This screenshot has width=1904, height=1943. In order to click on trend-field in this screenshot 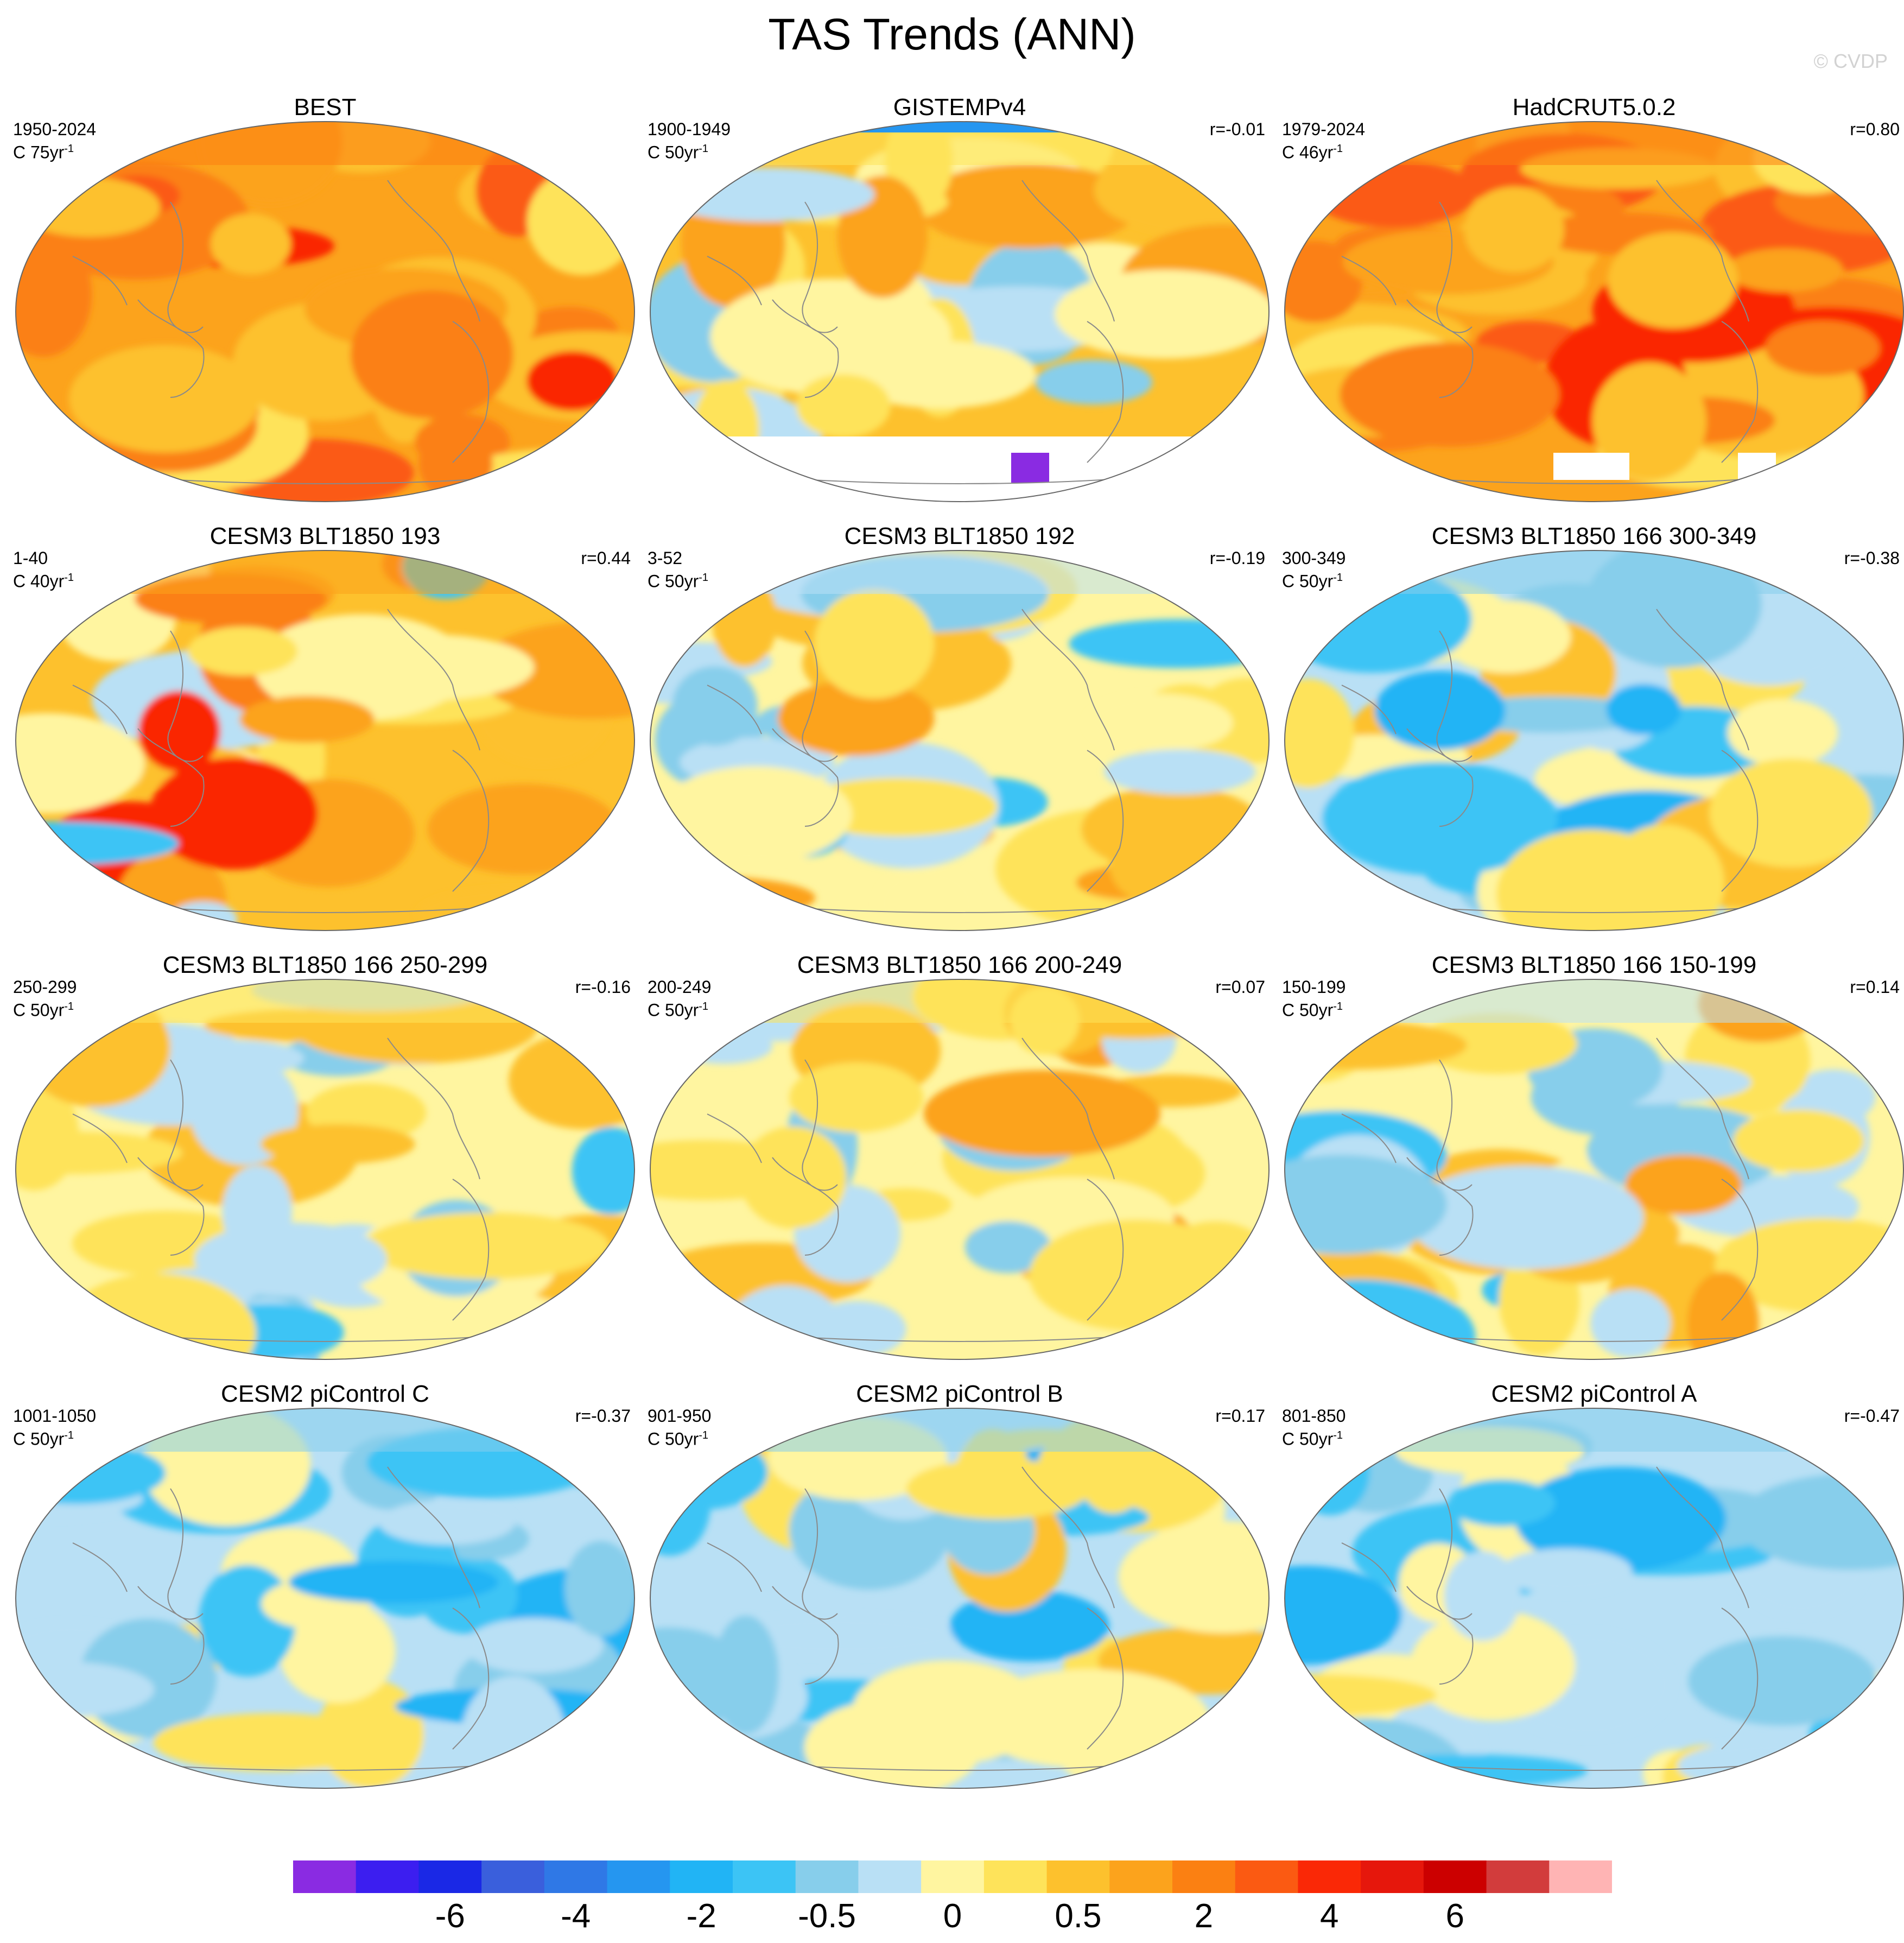, I will do `click(959, 741)`.